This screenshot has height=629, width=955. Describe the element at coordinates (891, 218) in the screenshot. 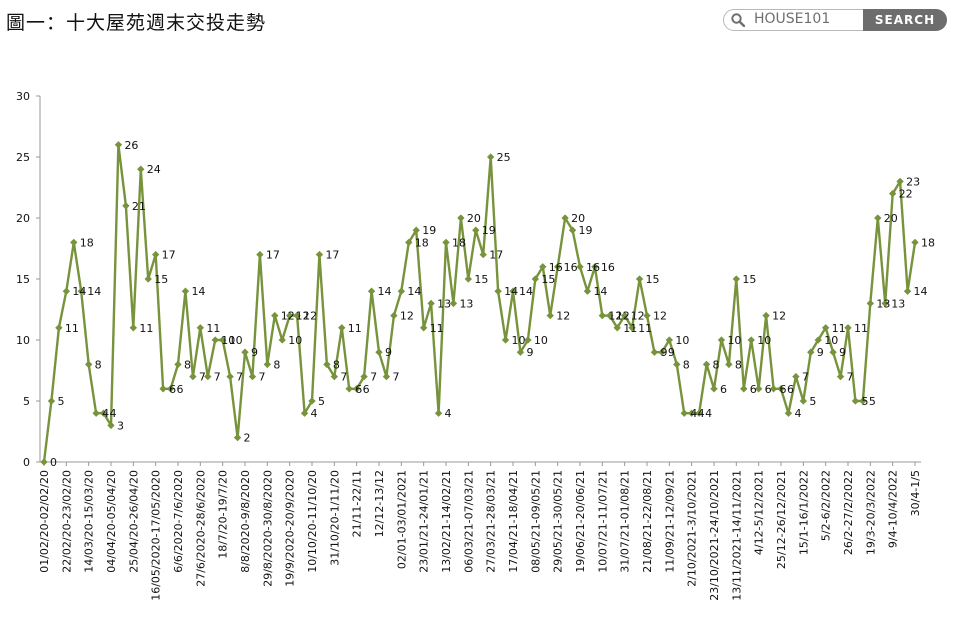

I see `data-label: 20` at that location.